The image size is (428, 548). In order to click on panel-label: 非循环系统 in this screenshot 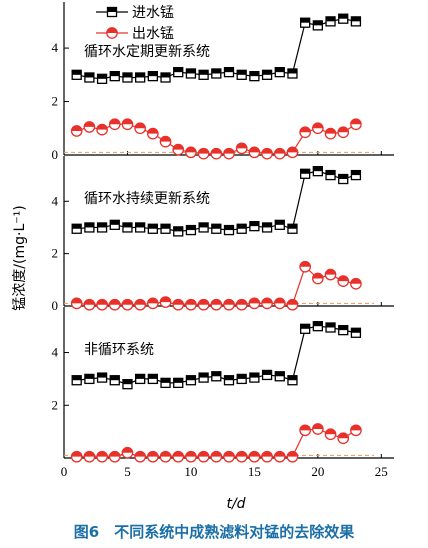, I will do `click(119, 350)`.